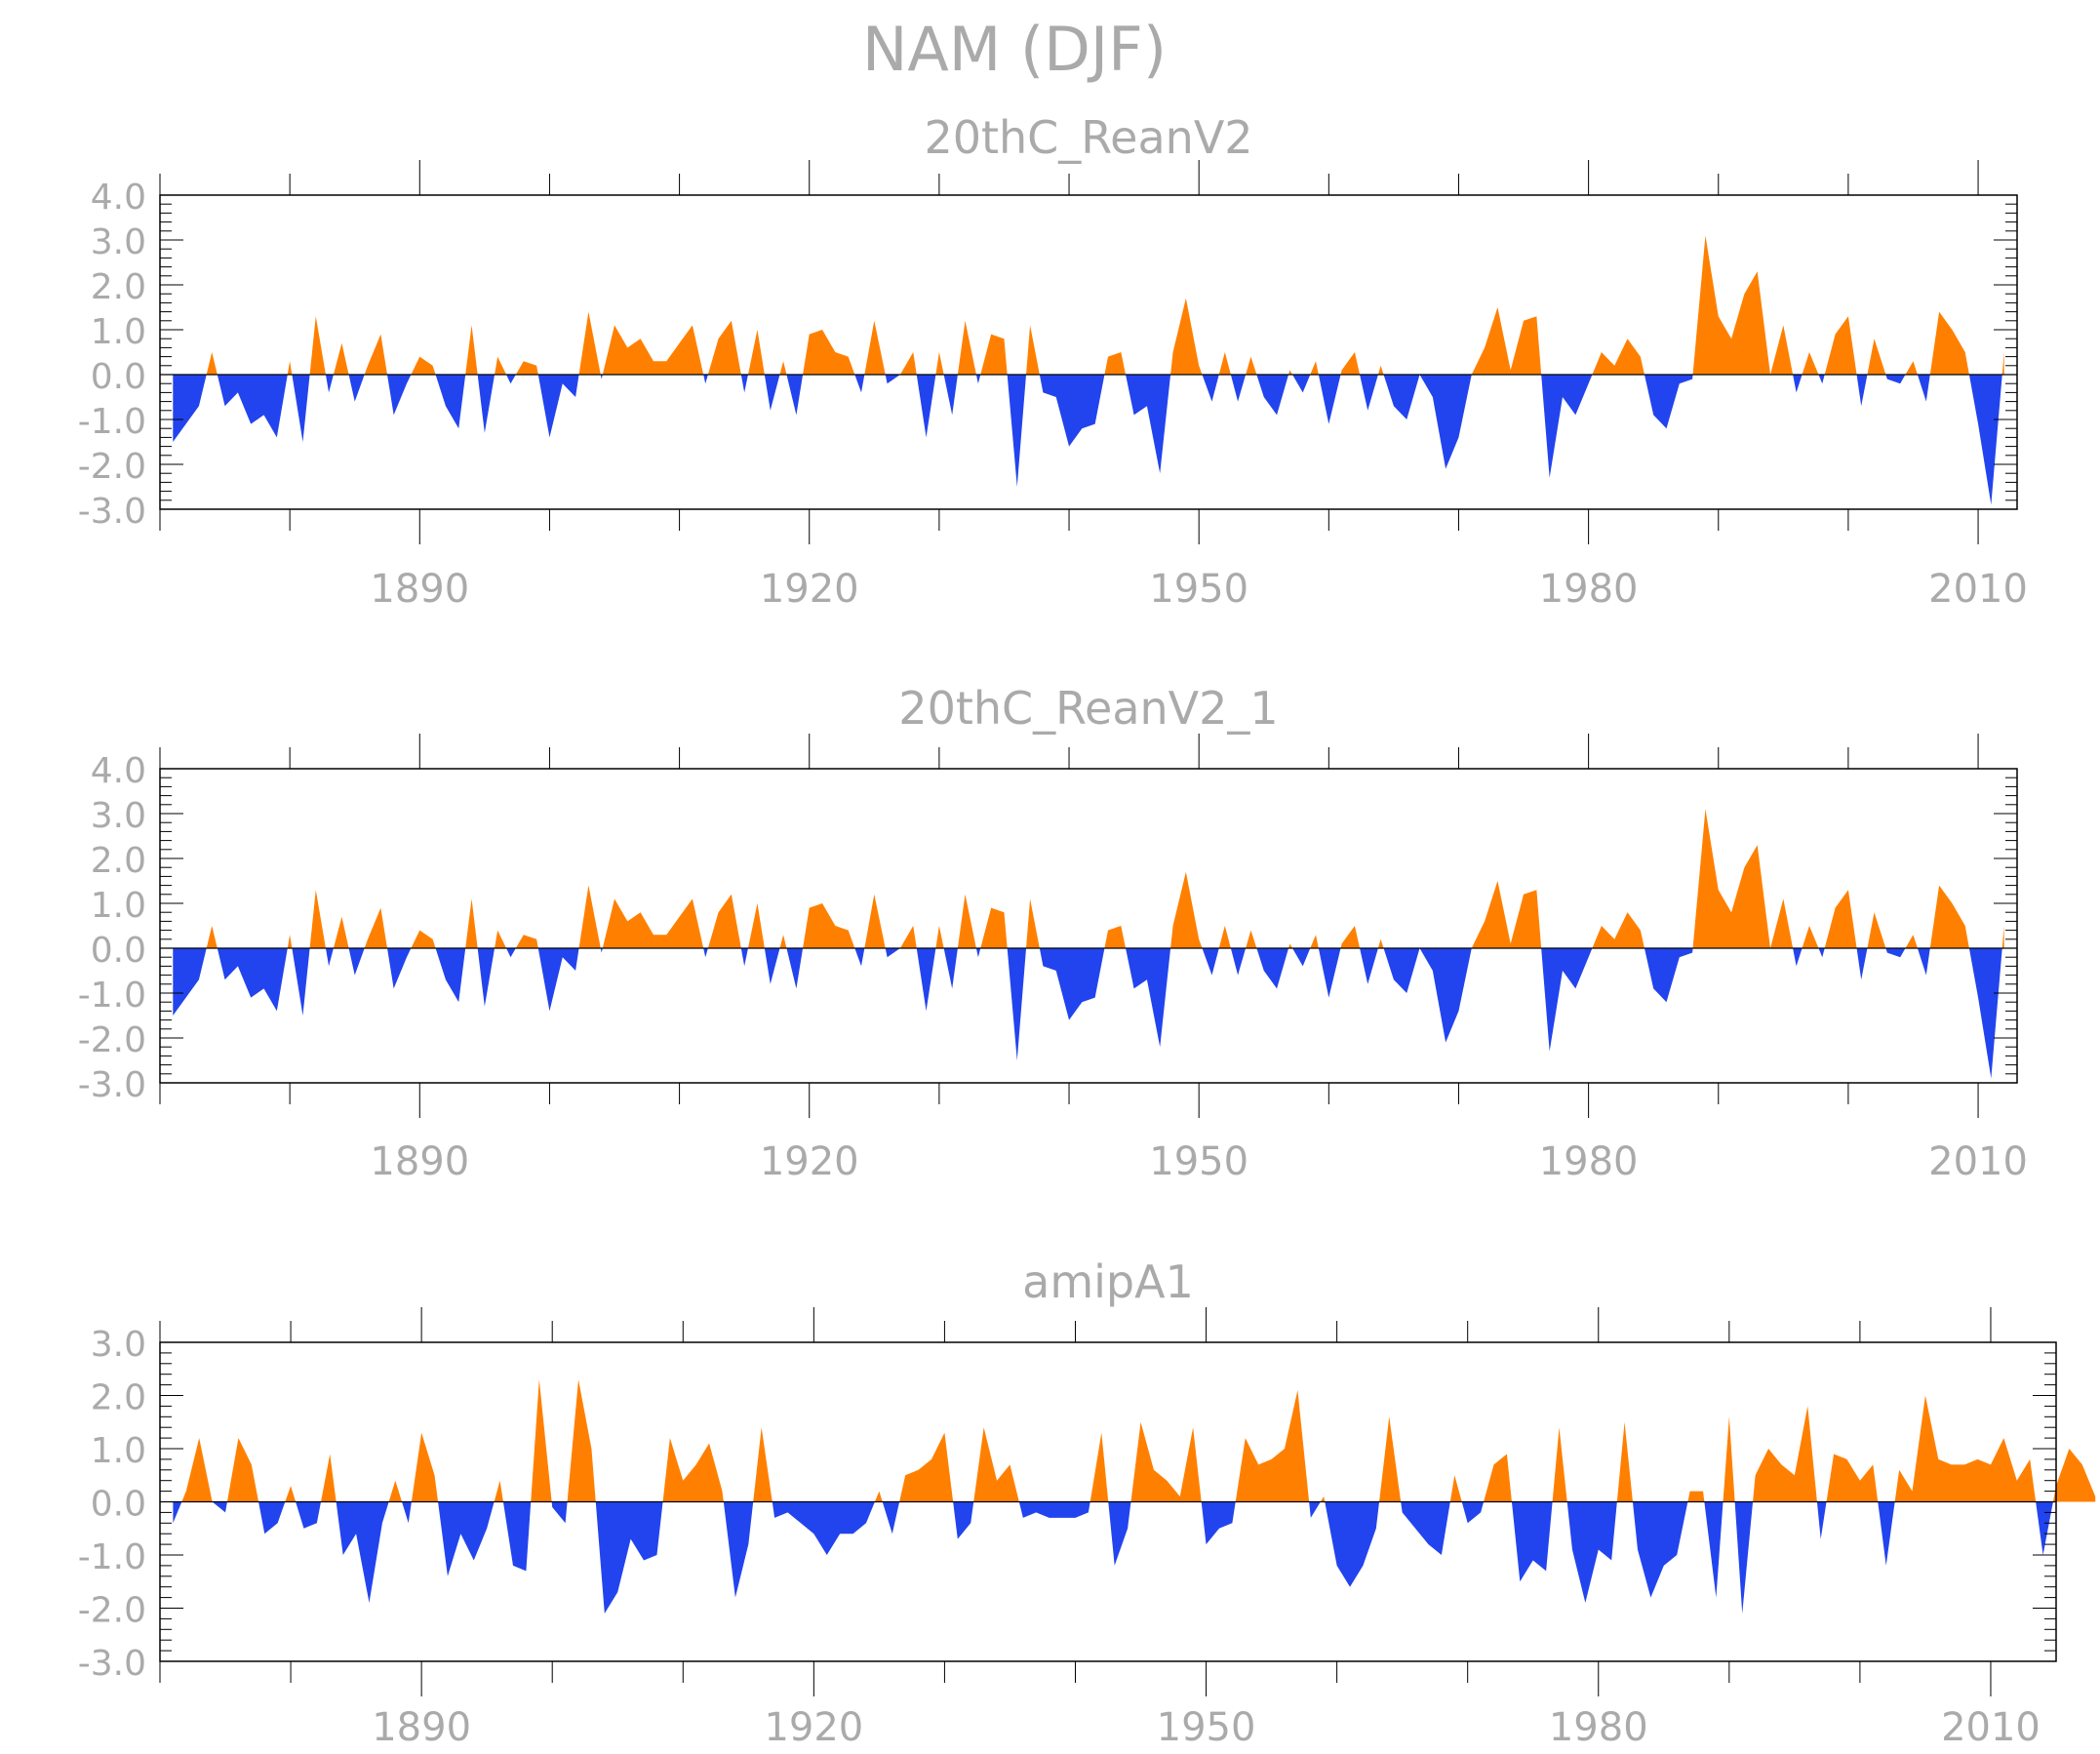 This screenshot has height=1754, width=2100. Describe the element at coordinates (1088, 137) in the screenshot. I see `panel-title: 20thC_ReanV2` at that location.